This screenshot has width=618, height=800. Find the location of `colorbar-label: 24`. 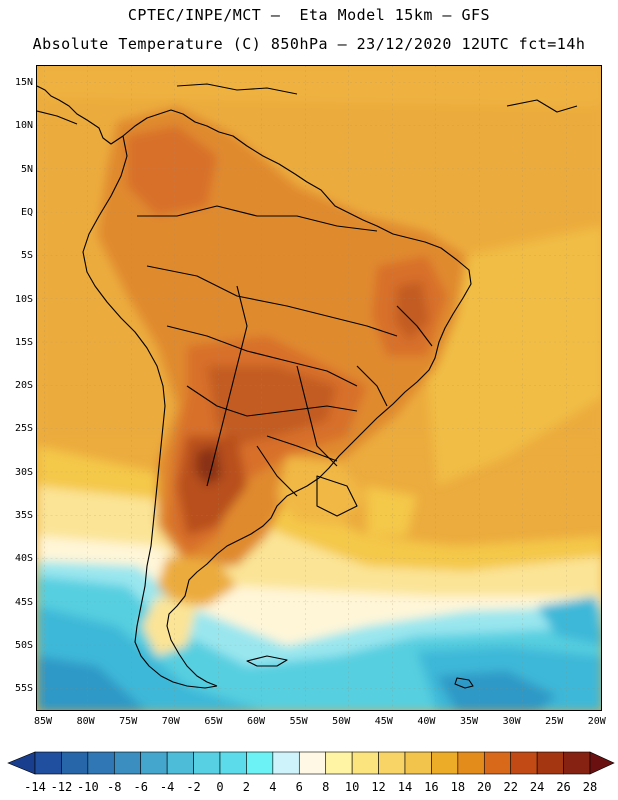

colorbar-label: 24 is located at coordinates (537, 787).